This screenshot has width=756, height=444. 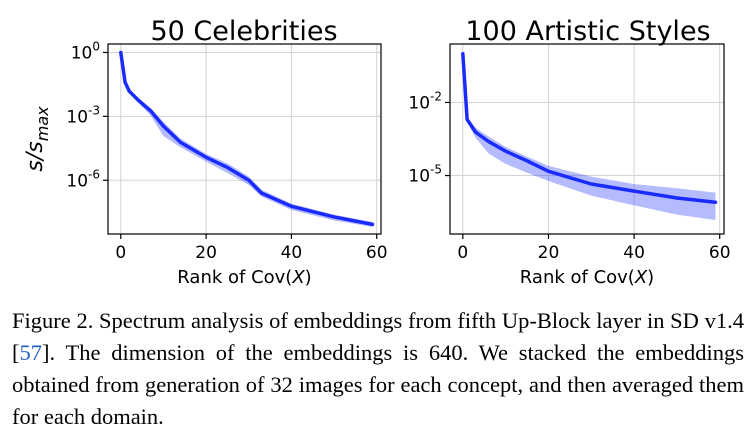 What do you see at coordinates (243, 31) in the screenshot?
I see `chart-title-celebrities: 50 Celebrities` at bounding box center [243, 31].